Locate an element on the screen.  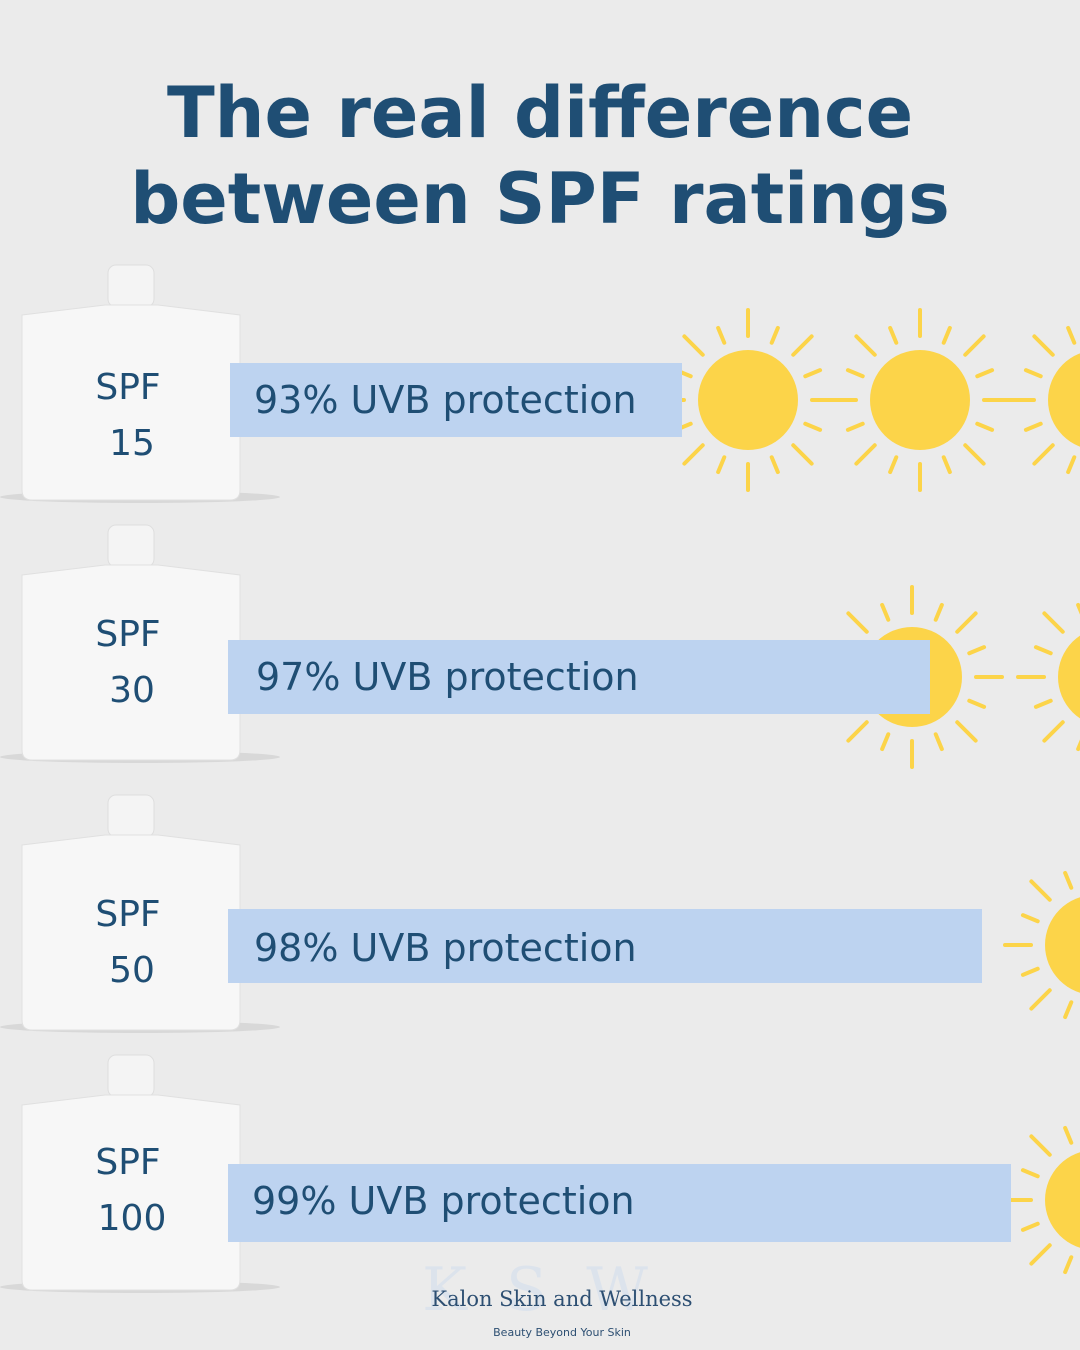
title-line: between SPF ratings is located at coordinates (540, 199).